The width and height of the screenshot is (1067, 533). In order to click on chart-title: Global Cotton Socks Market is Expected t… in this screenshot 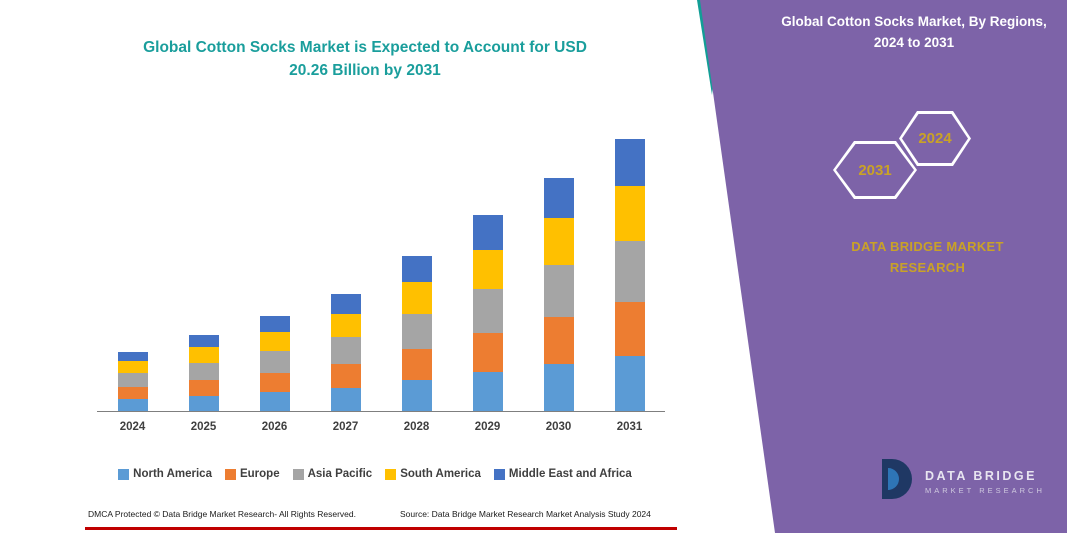, I will do `click(365, 59)`.